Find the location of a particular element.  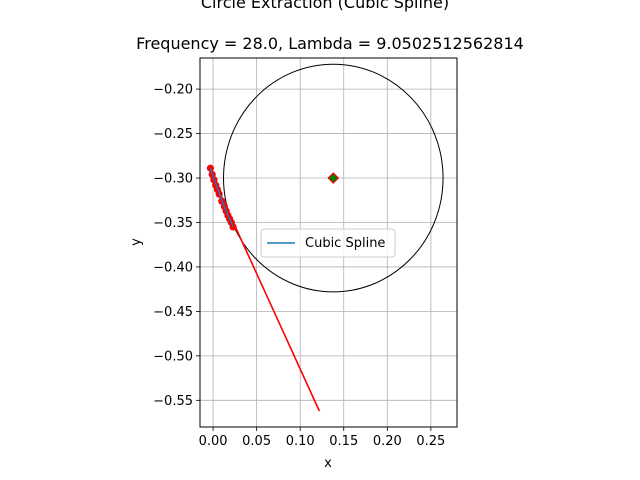

y-axis: −0.20 −0.25 −0.30 −0.35 −0.40 −0.45 −0.50 −0.55 is located at coordinates (176, 246).